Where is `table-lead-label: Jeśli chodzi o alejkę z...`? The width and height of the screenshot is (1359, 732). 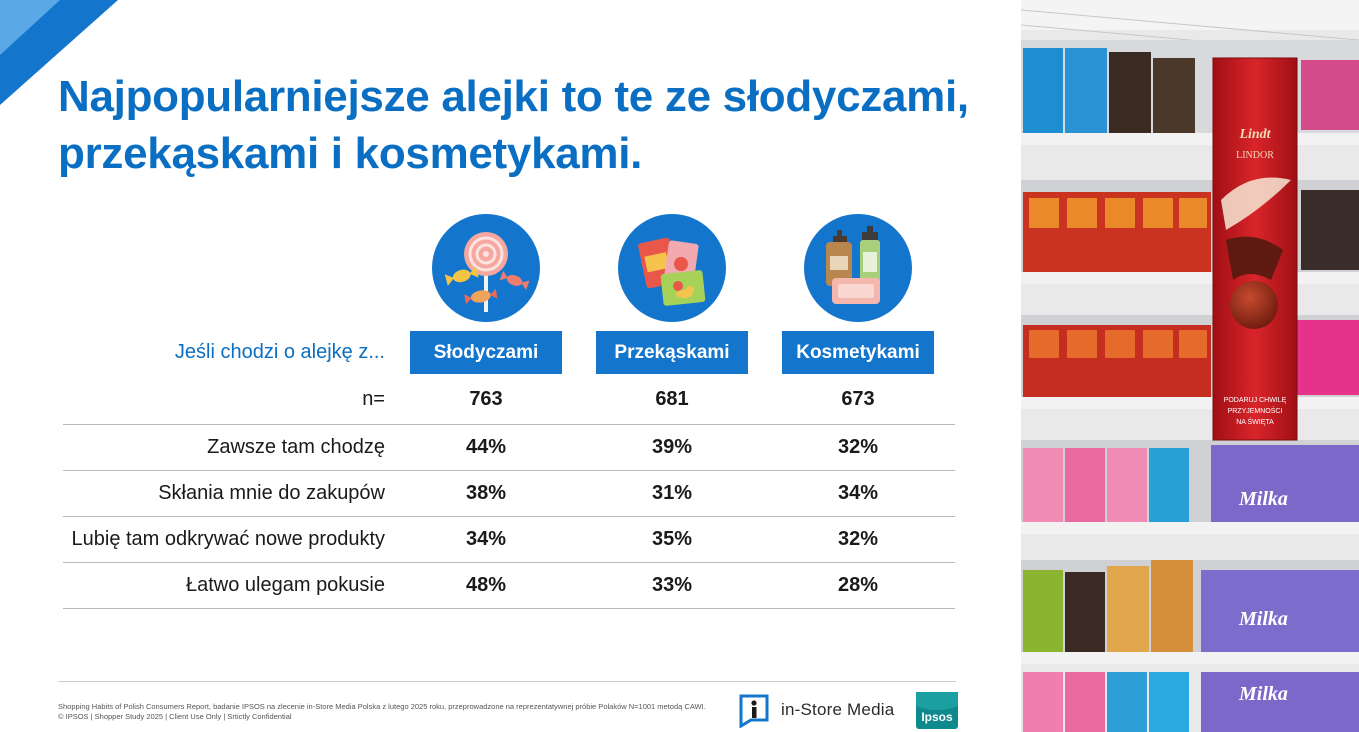
table-lead-label: Jeśli chodzi o alejkę z... is located at coordinates (279, 352).